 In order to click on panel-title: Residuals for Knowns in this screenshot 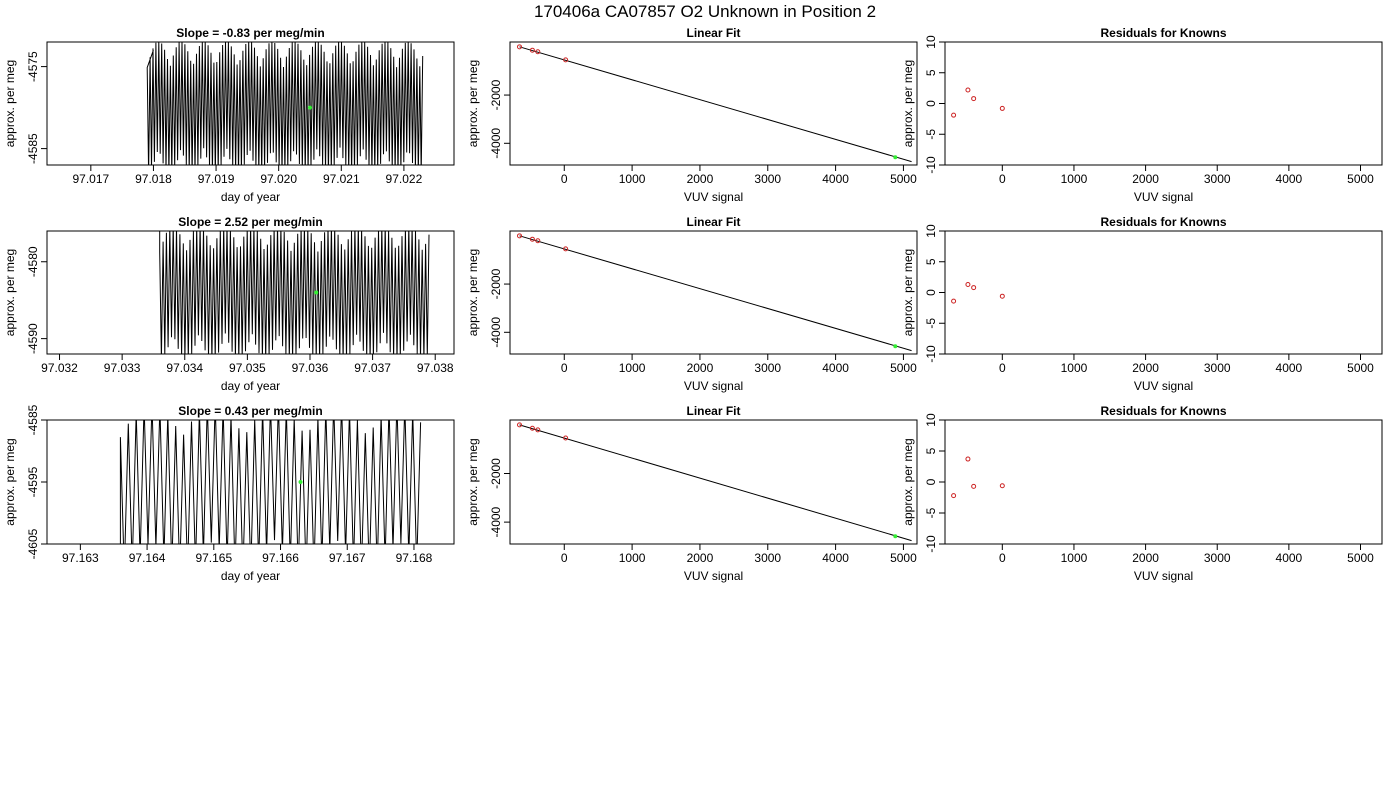, I will do `click(1163, 222)`.